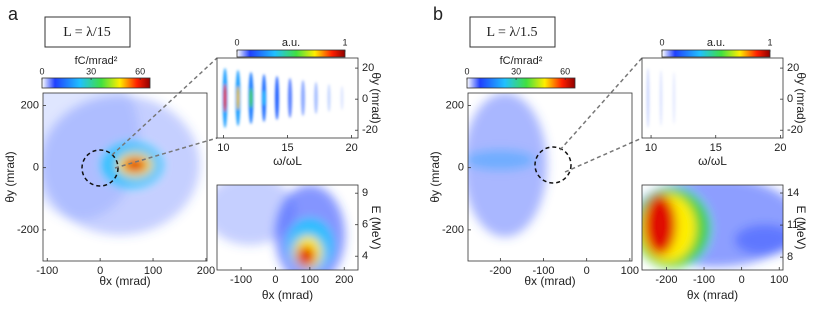 The image size is (830, 317). I want to click on y-tick-label: 8, so click(790, 257).